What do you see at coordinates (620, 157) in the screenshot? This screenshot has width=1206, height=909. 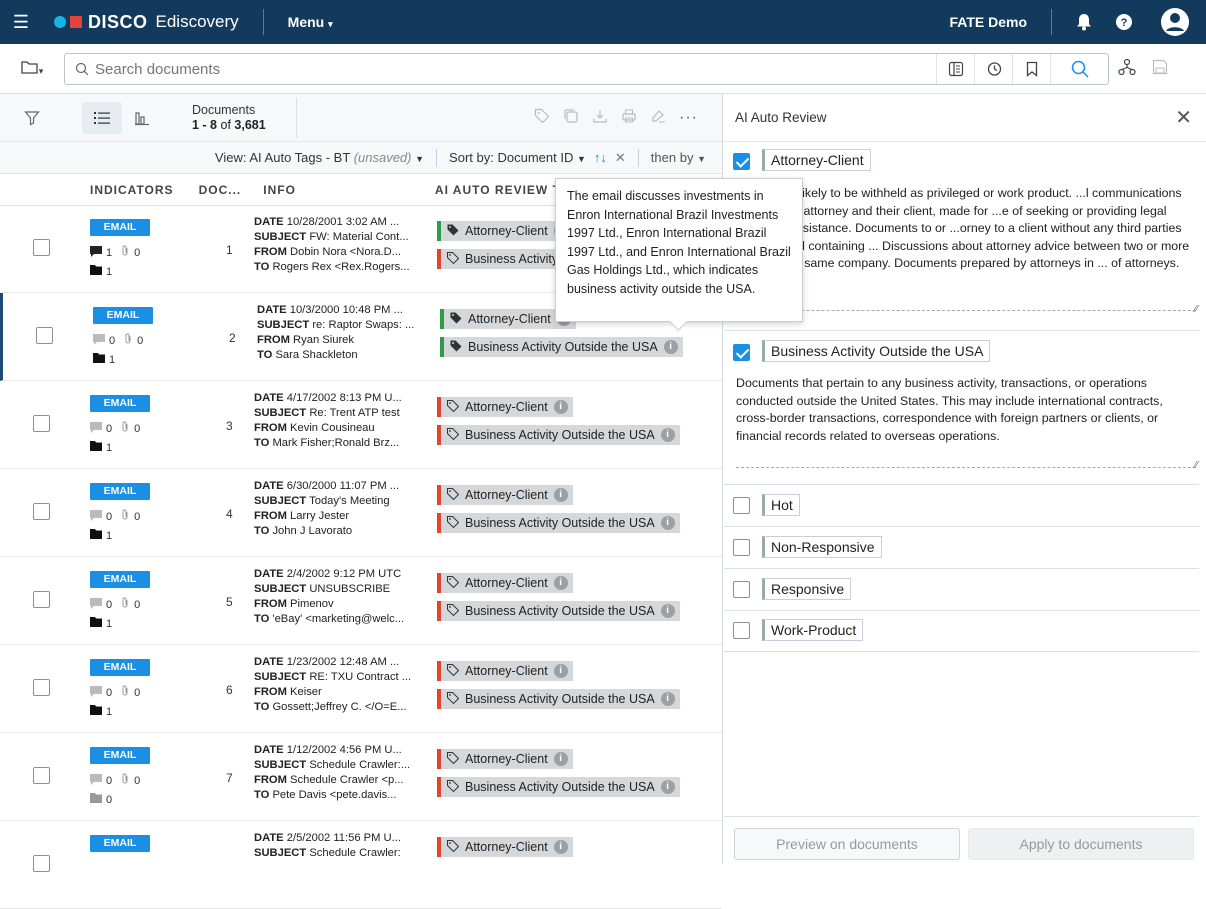 I see `clear-sort-icon: ✕` at bounding box center [620, 157].